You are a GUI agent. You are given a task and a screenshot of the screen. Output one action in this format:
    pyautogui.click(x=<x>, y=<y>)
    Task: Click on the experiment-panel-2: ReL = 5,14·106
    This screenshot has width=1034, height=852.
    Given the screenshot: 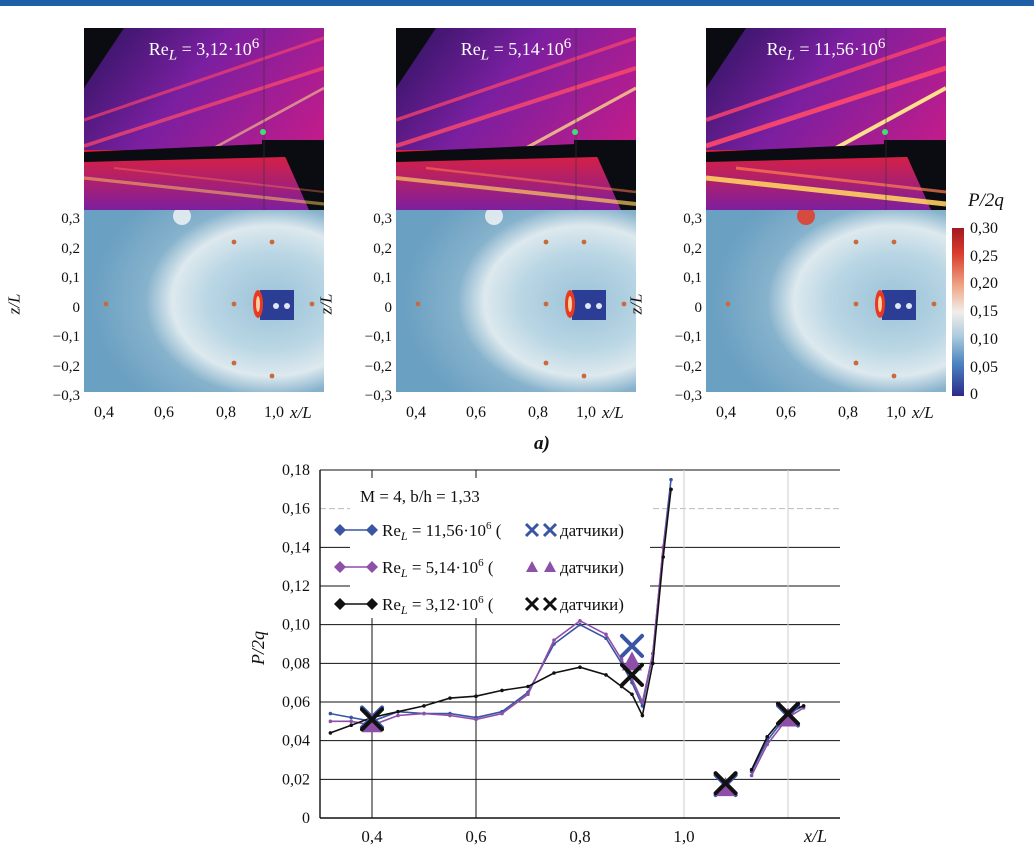 What is the action you would take?
    pyautogui.click(x=516, y=210)
    